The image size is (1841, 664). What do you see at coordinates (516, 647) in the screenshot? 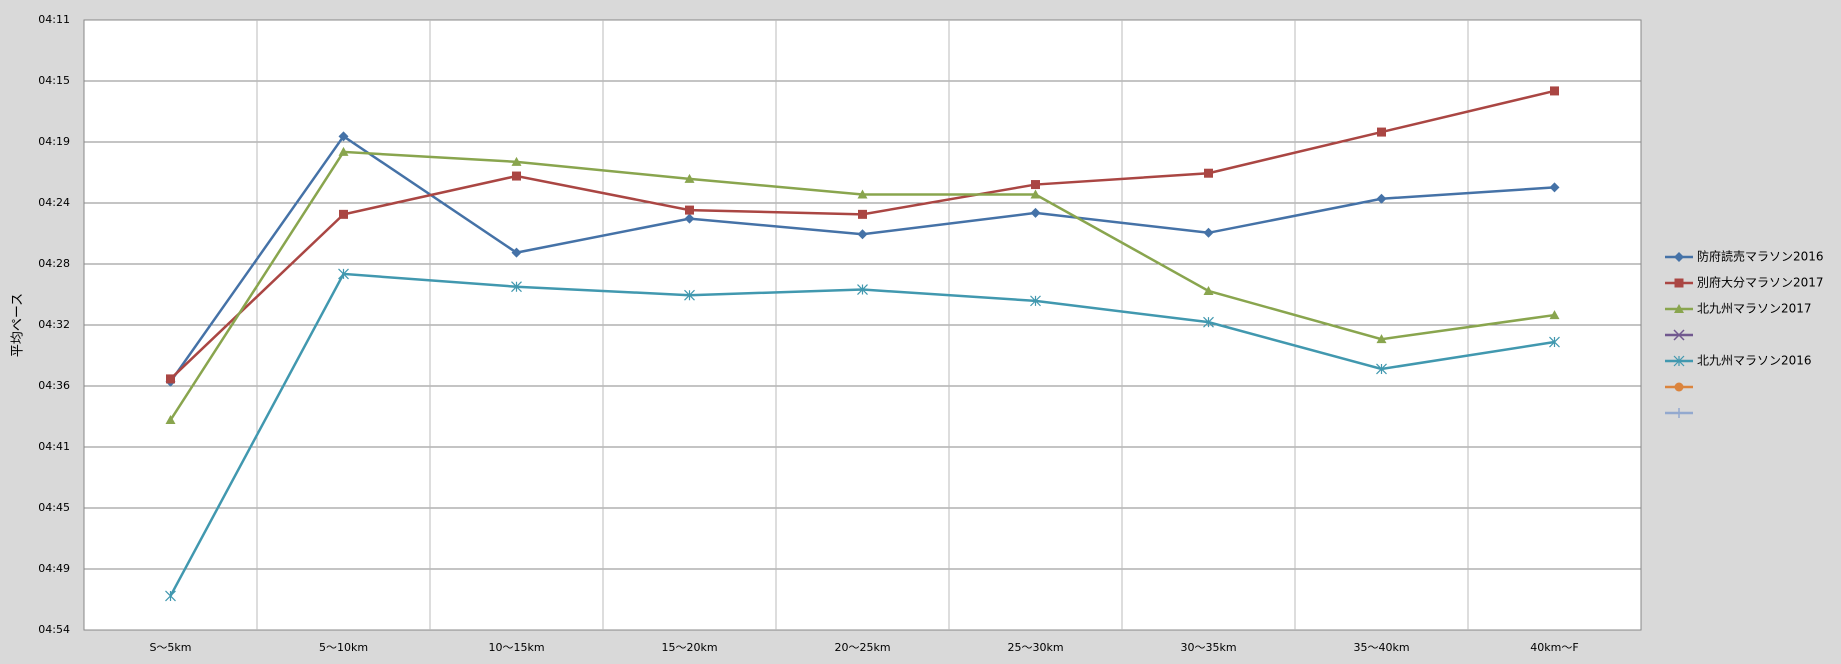
I see `x-tick-label: 10〜15km` at bounding box center [516, 647].